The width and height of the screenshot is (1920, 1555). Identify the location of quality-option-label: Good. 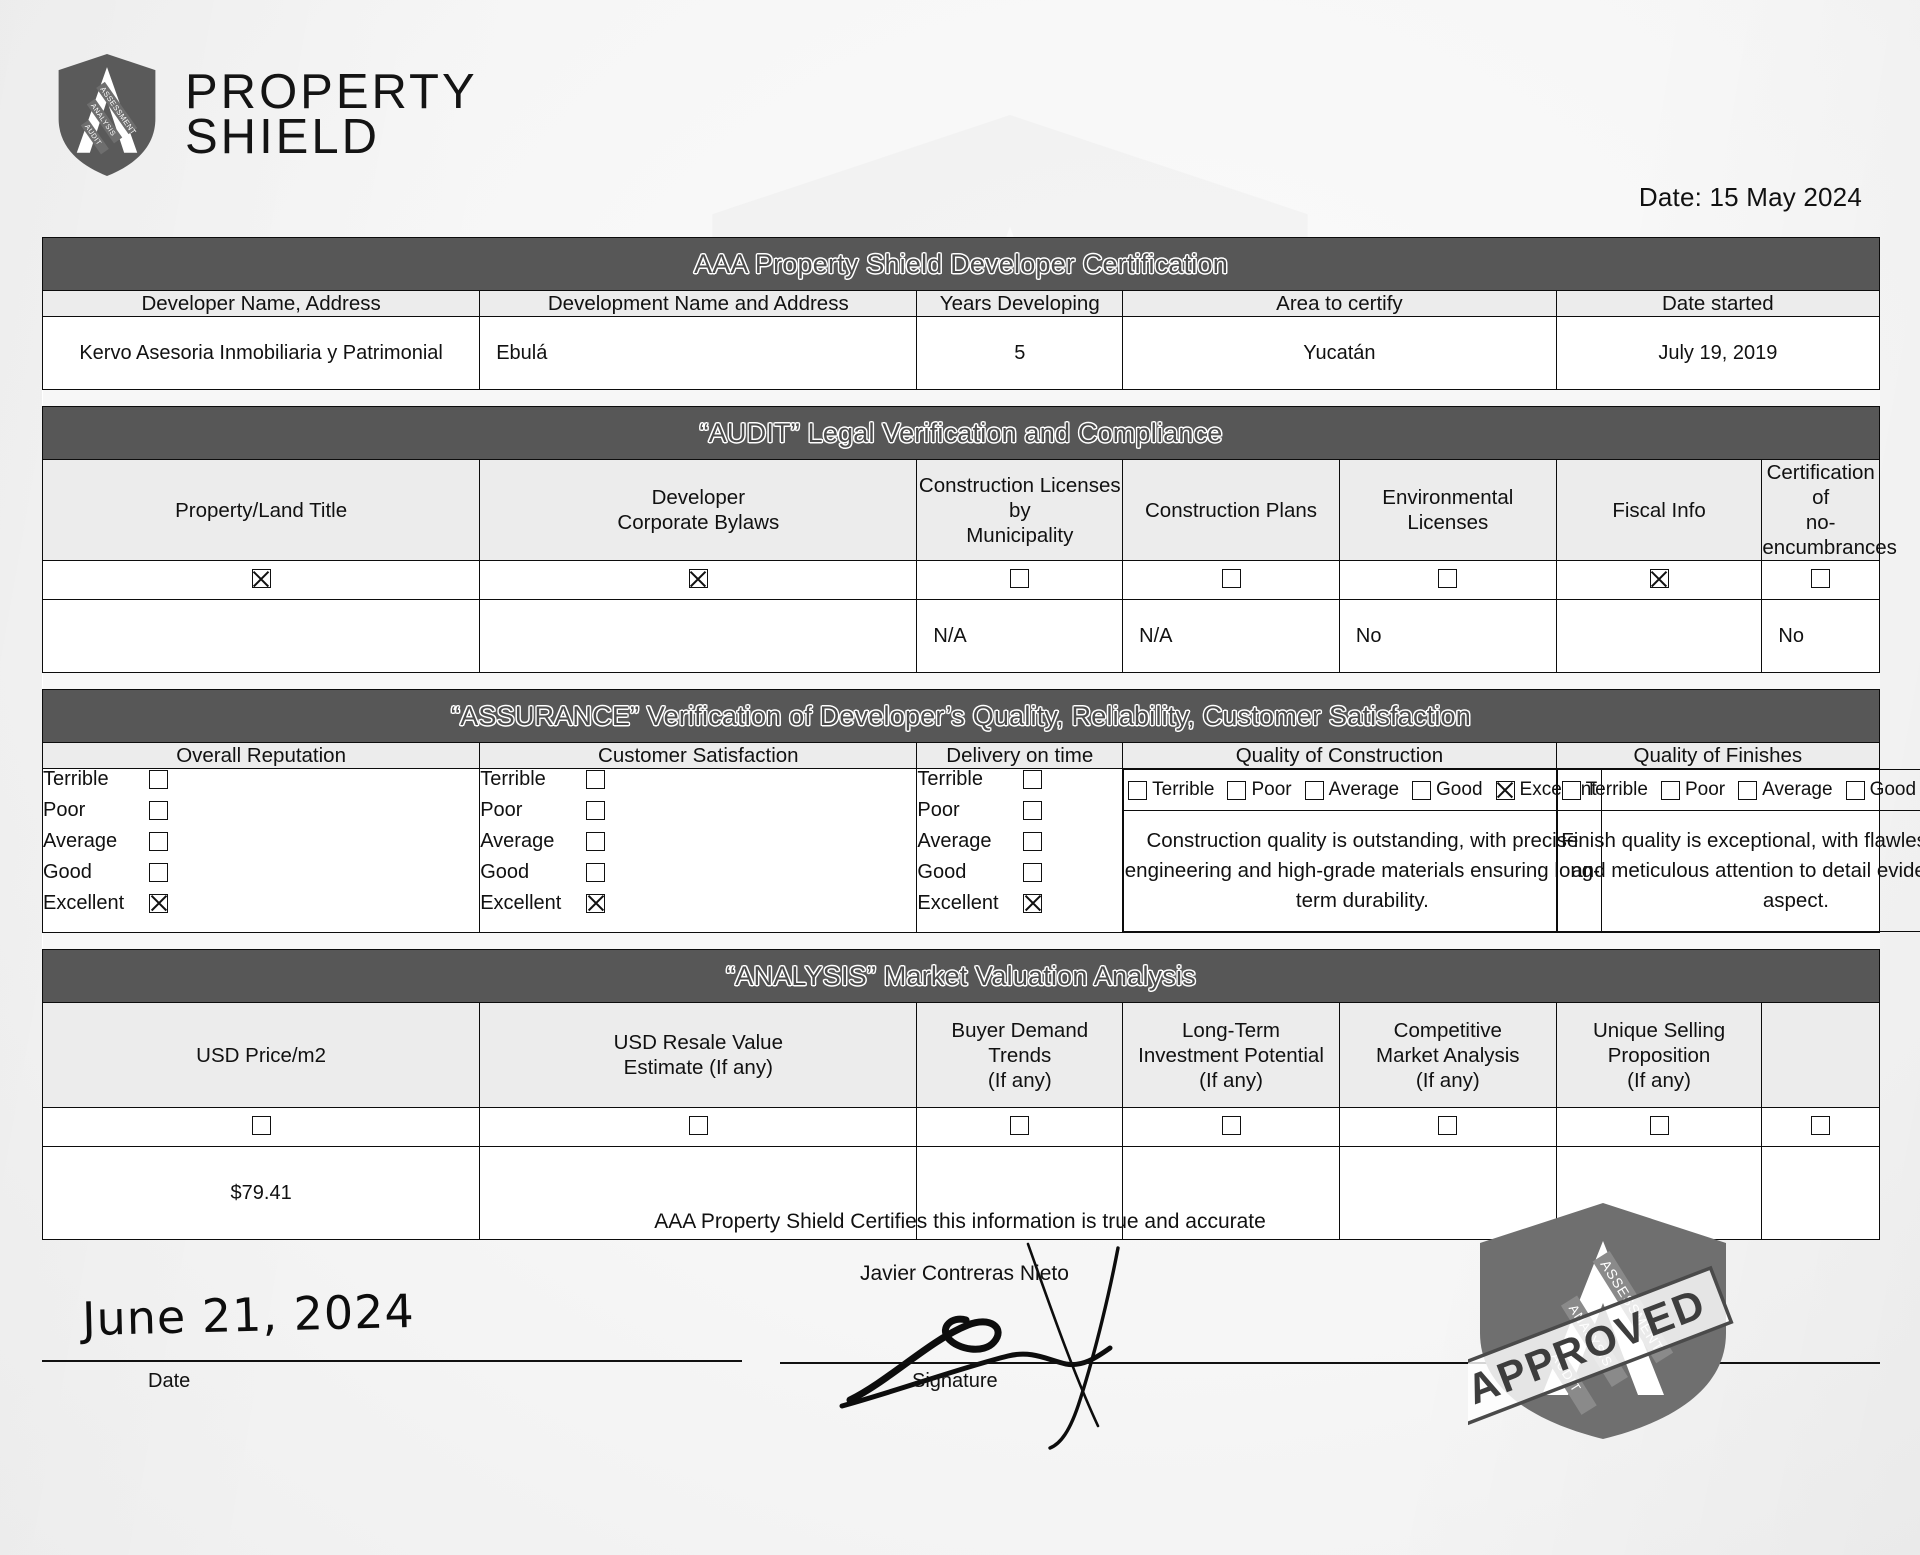
(1893, 789).